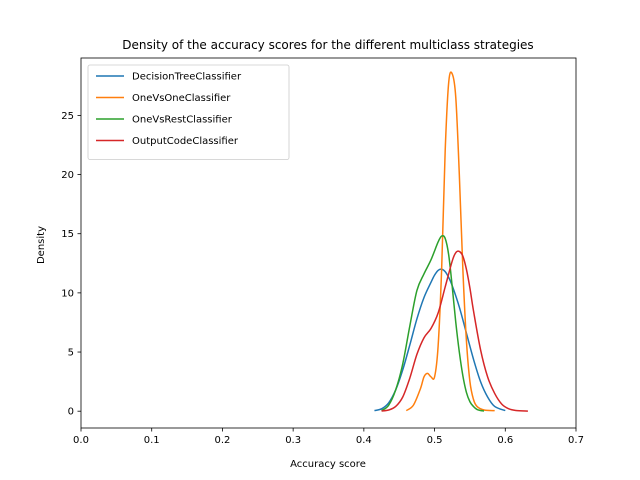 This screenshot has height=480, width=640. What do you see at coordinates (67, 234) in the screenshot?
I see `y-tick-label: 15` at bounding box center [67, 234].